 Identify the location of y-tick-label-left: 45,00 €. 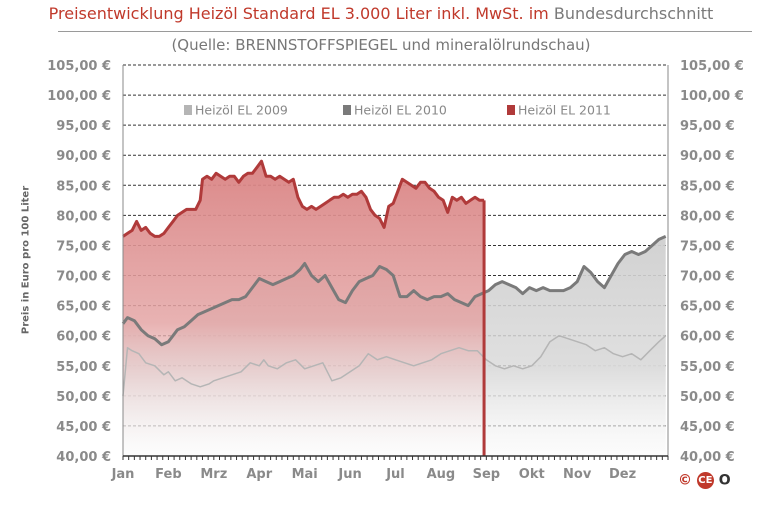
(83, 427).